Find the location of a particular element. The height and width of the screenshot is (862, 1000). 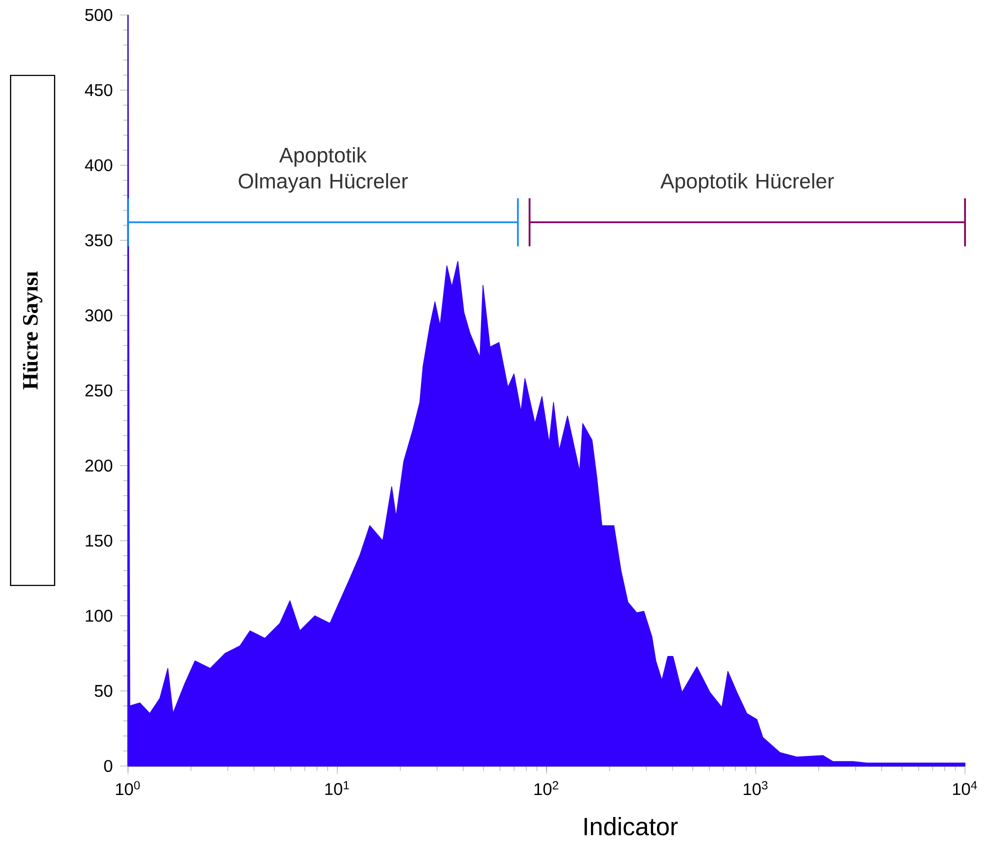

x-tick-label: 10$^{4}$ is located at coordinates (965, 788).